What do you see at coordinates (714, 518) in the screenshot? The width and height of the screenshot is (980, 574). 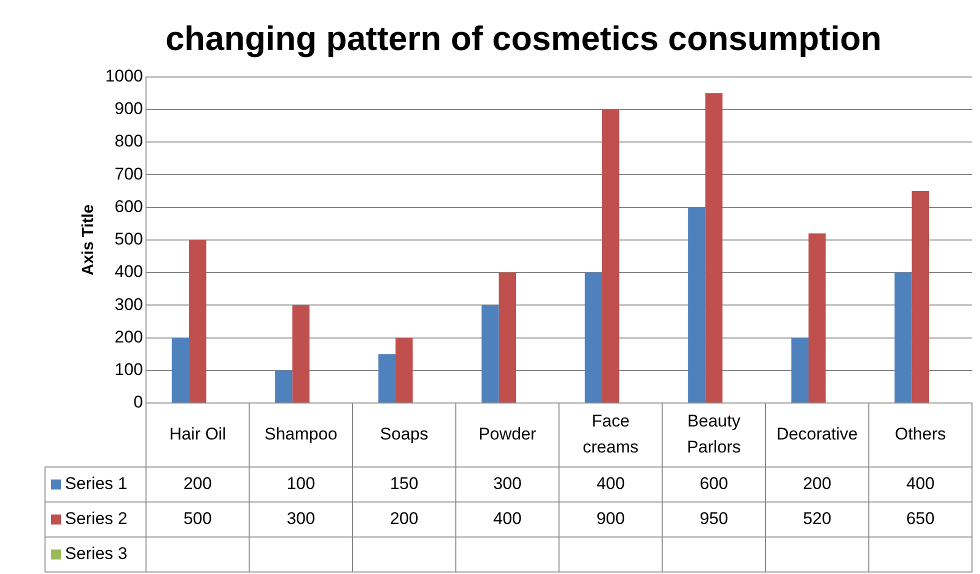 I see `data-label: 950` at bounding box center [714, 518].